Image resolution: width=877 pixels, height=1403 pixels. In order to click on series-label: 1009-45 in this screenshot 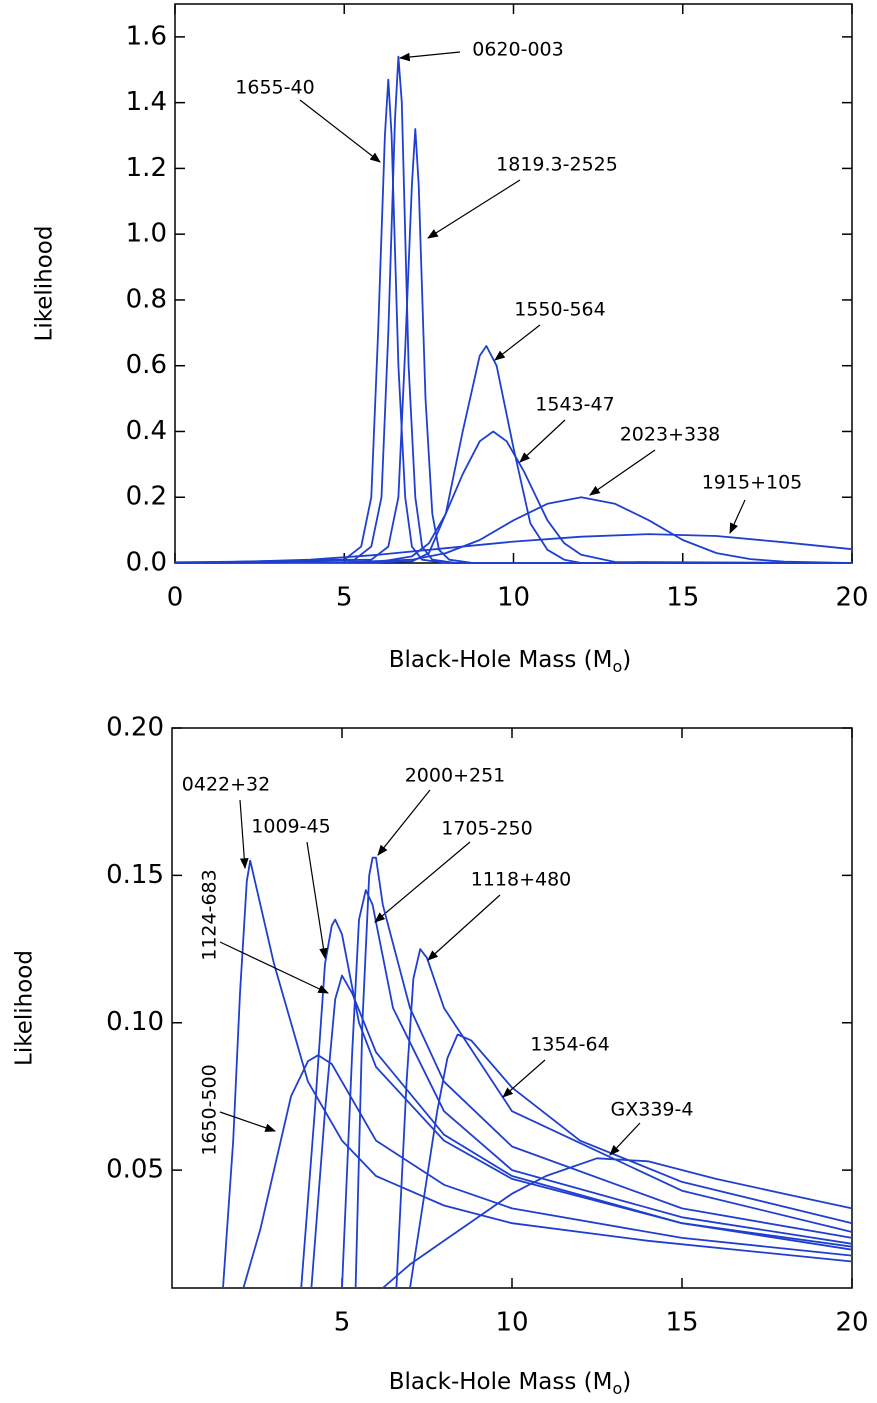, I will do `click(290, 827)`.